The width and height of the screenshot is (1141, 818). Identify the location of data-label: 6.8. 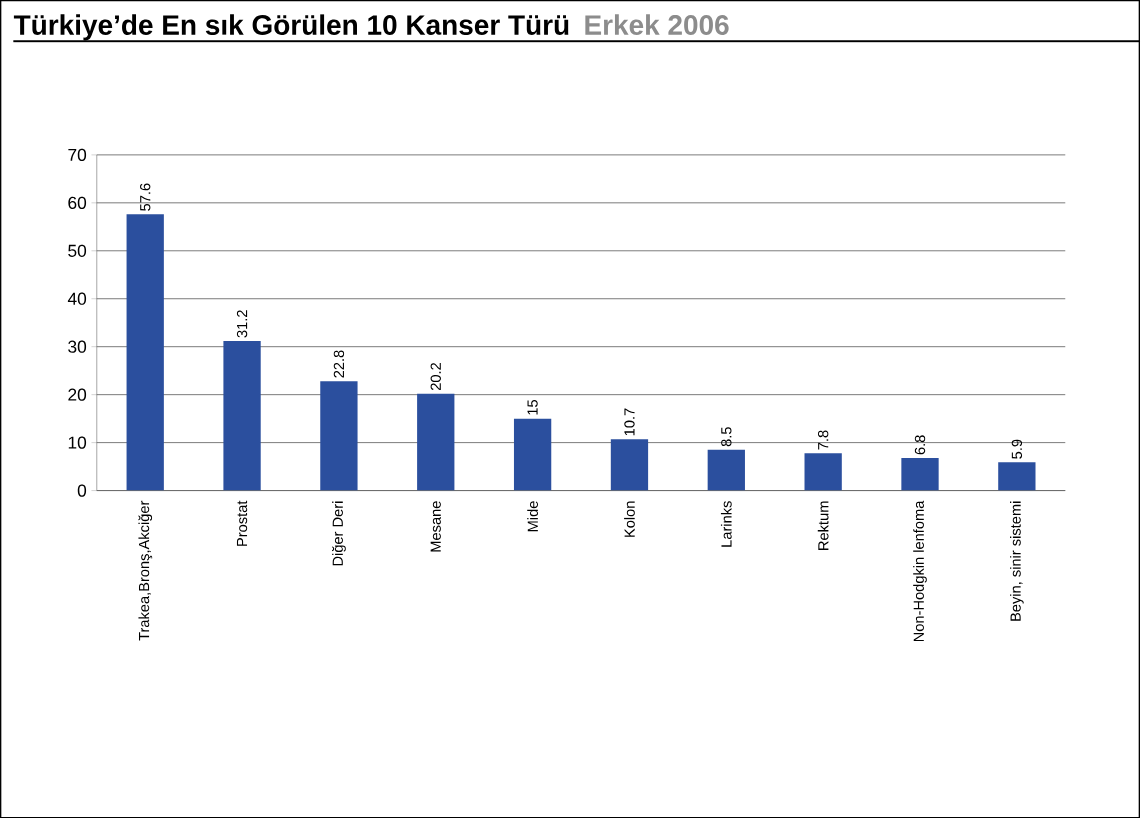
(920, 445).